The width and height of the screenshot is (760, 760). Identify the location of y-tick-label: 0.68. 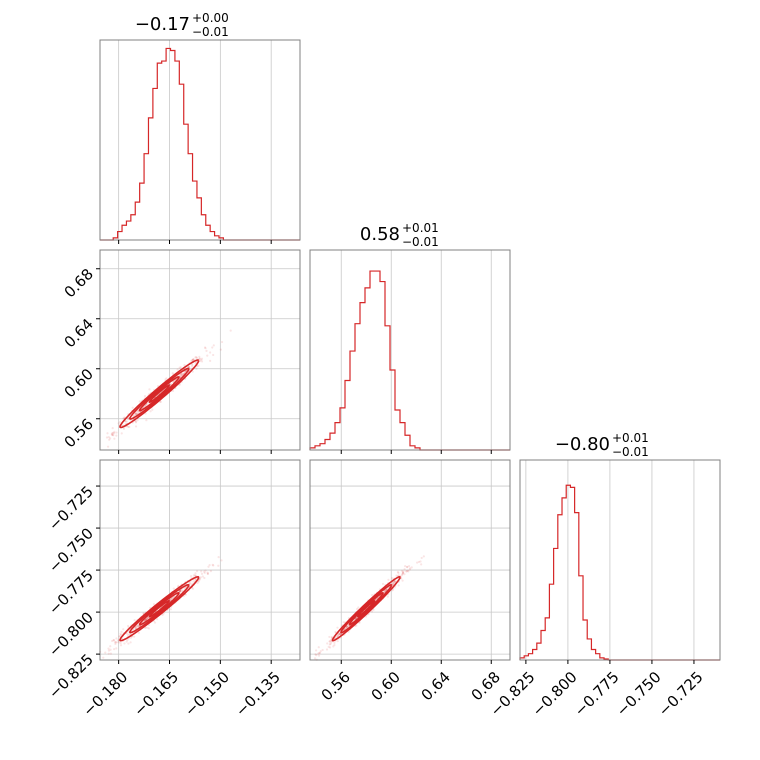
(79, 283).